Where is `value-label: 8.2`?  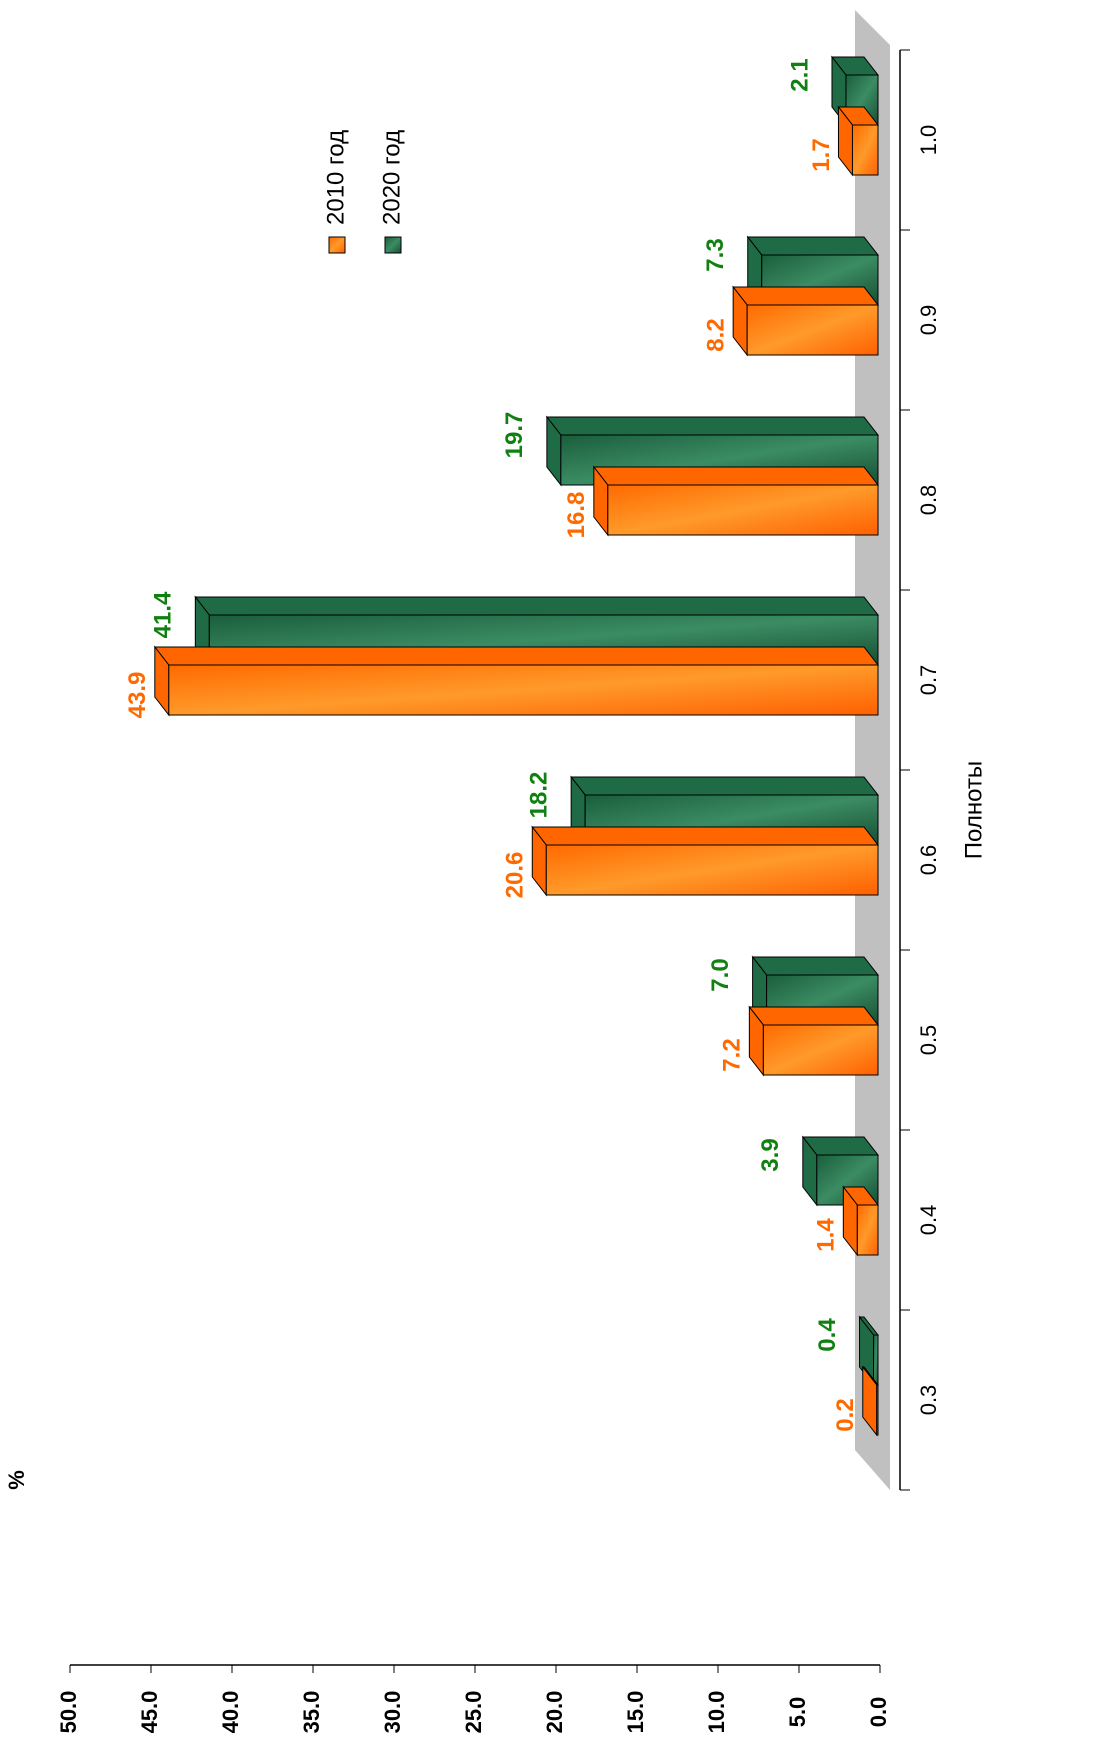
value-label: 8.2 is located at coordinates (716, 334).